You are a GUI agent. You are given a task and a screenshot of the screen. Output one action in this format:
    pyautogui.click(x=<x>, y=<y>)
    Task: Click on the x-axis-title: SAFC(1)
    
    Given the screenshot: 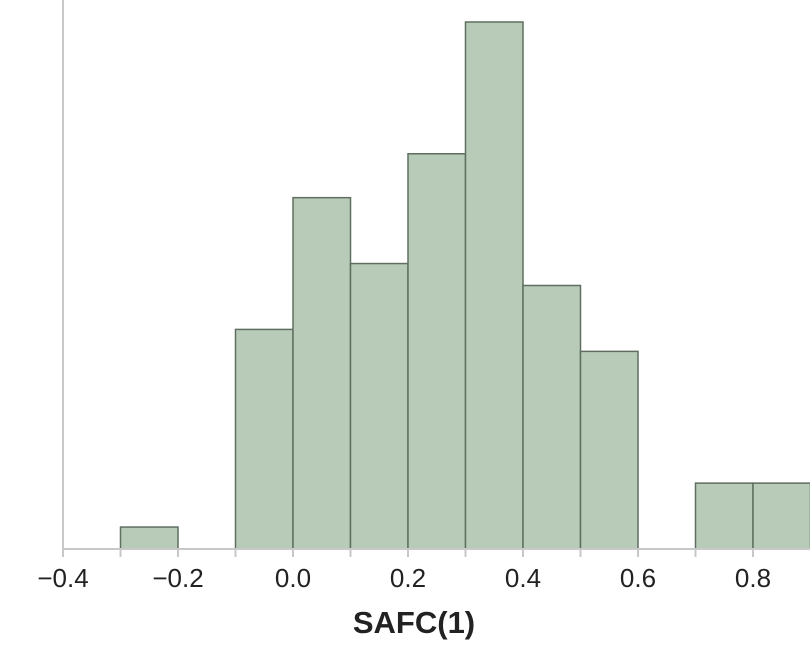 What is the action you would take?
    pyautogui.click(x=414, y=622)
    